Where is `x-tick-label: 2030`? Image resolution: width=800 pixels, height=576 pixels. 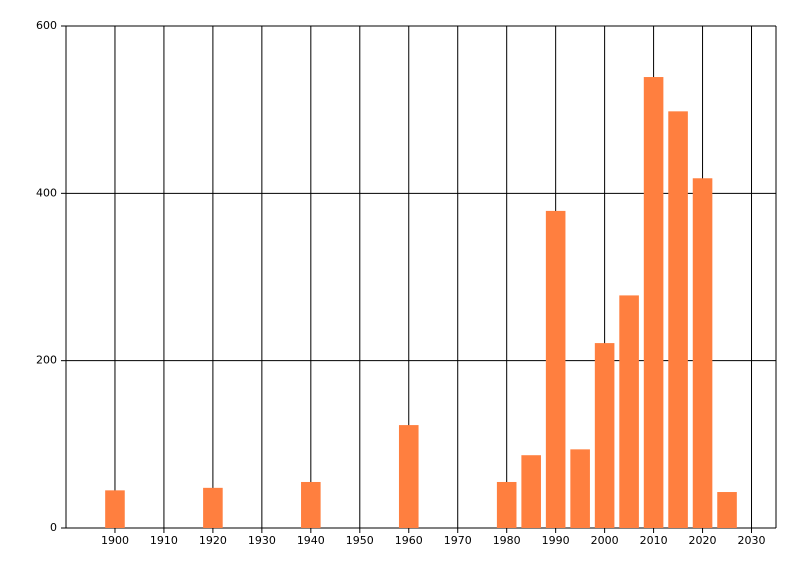
x-tick-label: 2030 is located at coordinates (752, 540).